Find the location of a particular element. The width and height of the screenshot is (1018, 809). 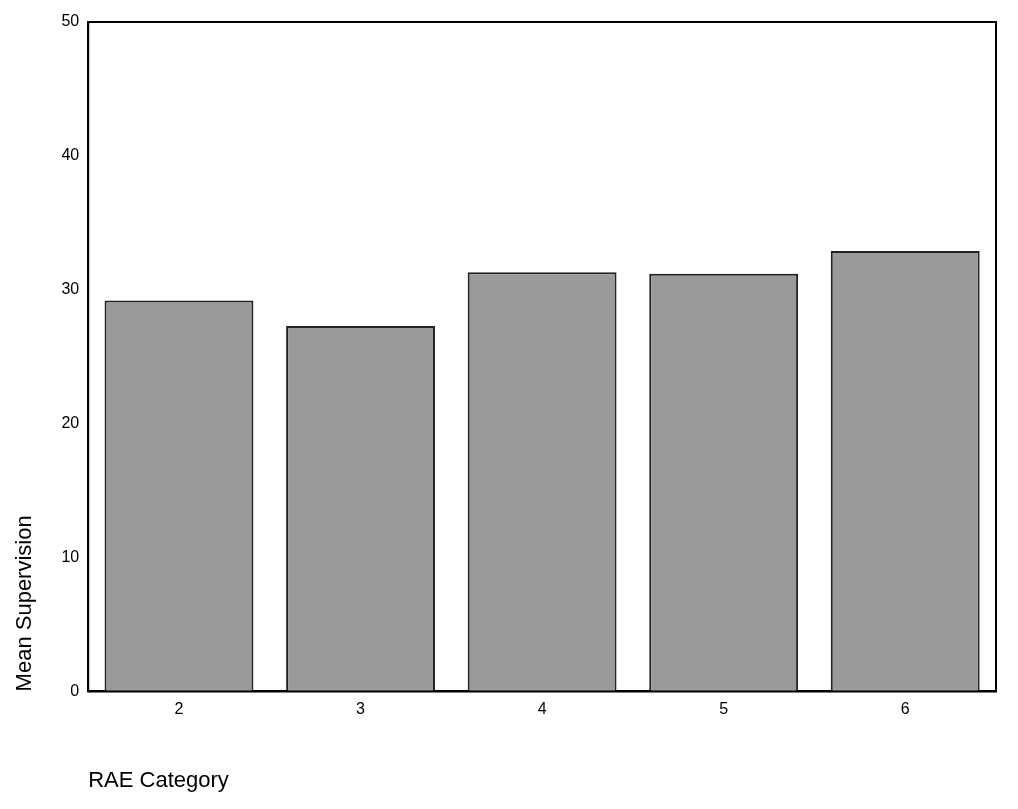

y-tick-label: 10 is located at coordinates (70, 556).